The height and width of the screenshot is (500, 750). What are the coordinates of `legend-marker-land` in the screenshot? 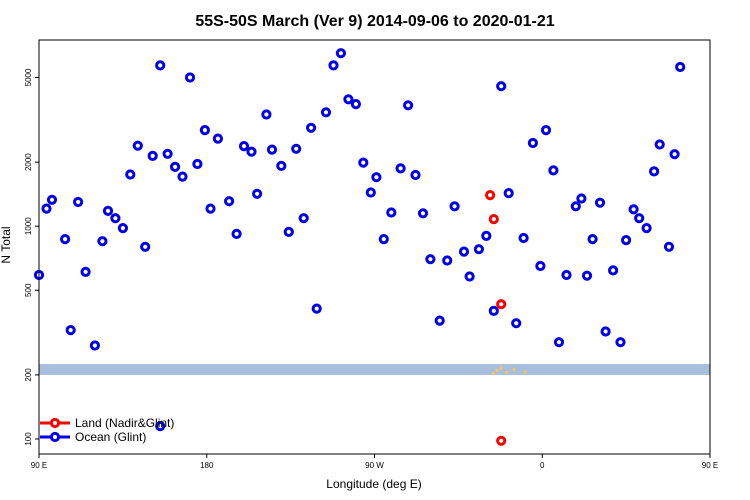 It's located at (55, 423).